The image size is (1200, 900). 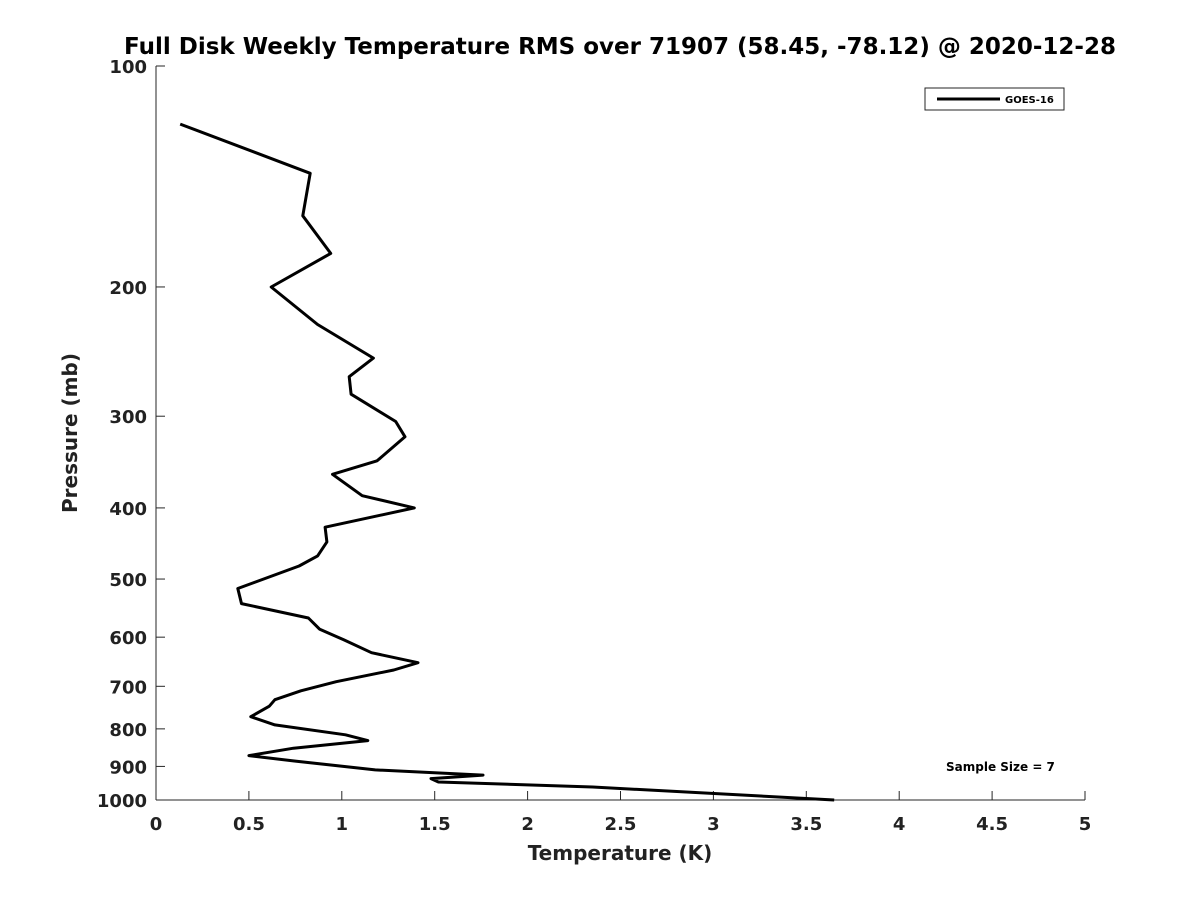 What do you see at coordinates (994, 99) in the screenshot?
I see `legend: GOES-16` at bounding box center [994, 99].